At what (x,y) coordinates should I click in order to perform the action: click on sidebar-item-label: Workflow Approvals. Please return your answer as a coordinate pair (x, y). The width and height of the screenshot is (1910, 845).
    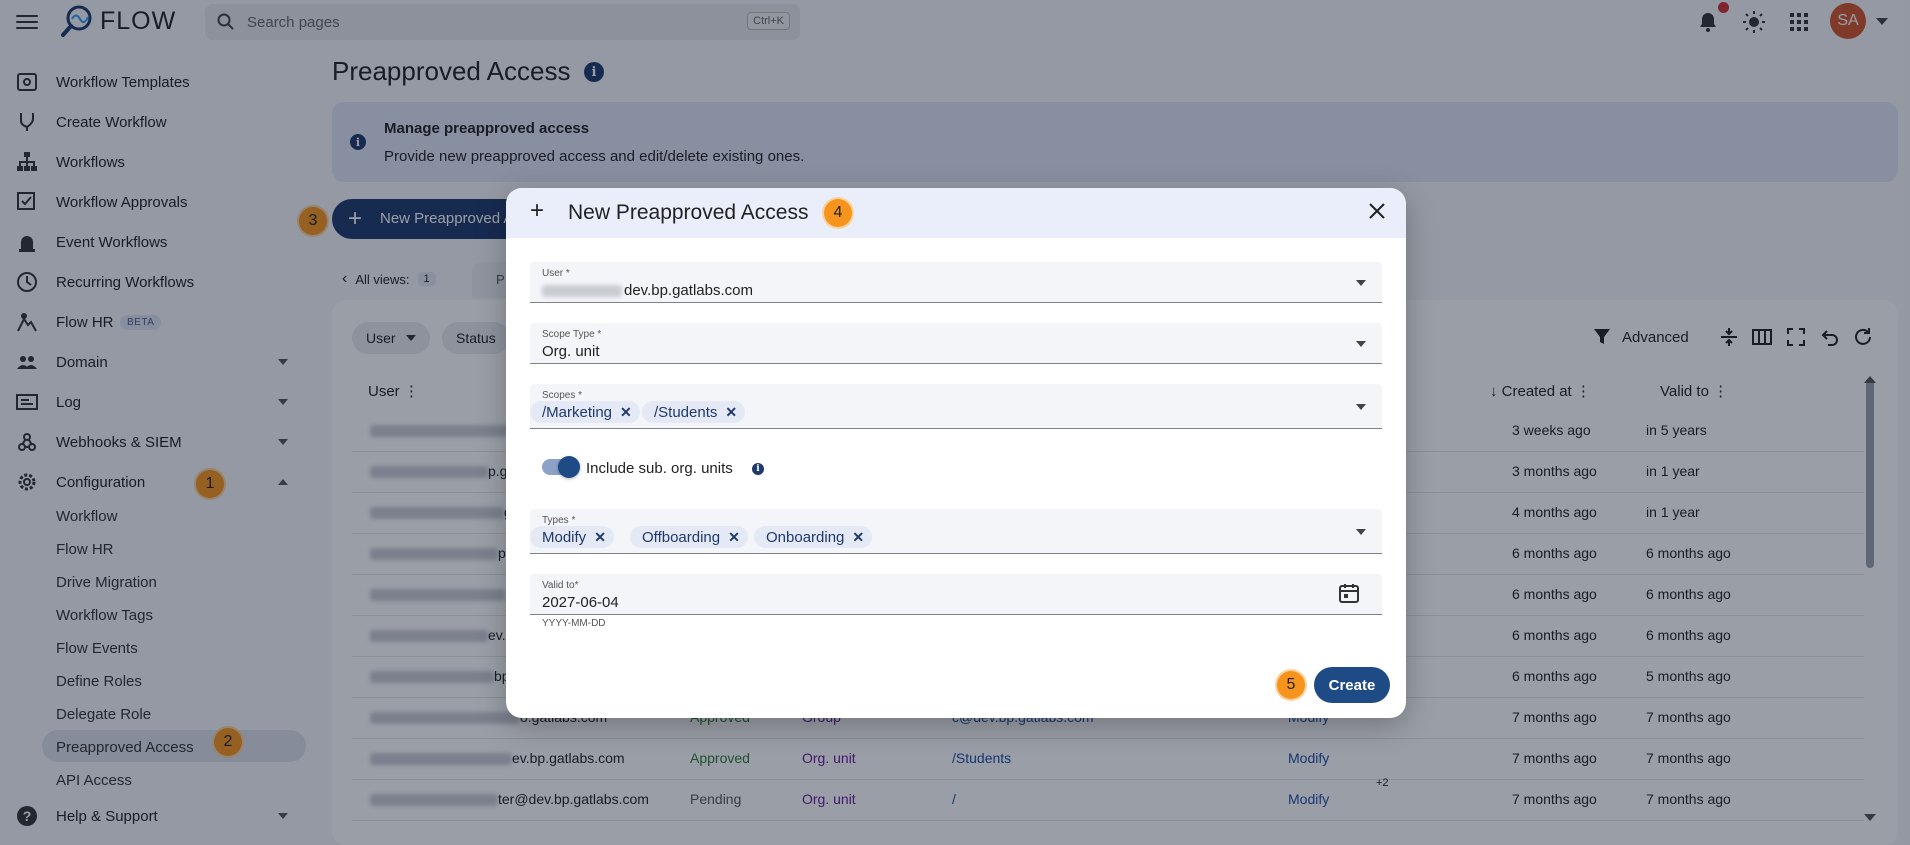
    Looking at the image, I should click on (122, 202).